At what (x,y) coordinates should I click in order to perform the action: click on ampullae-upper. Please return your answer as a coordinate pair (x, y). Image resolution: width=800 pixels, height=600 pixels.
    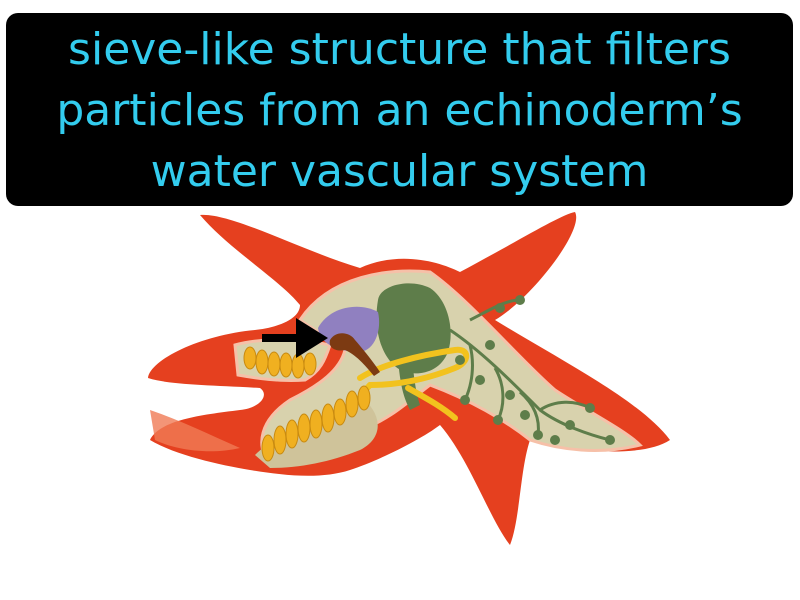
    Looking at the image, I should click on (280, 362).